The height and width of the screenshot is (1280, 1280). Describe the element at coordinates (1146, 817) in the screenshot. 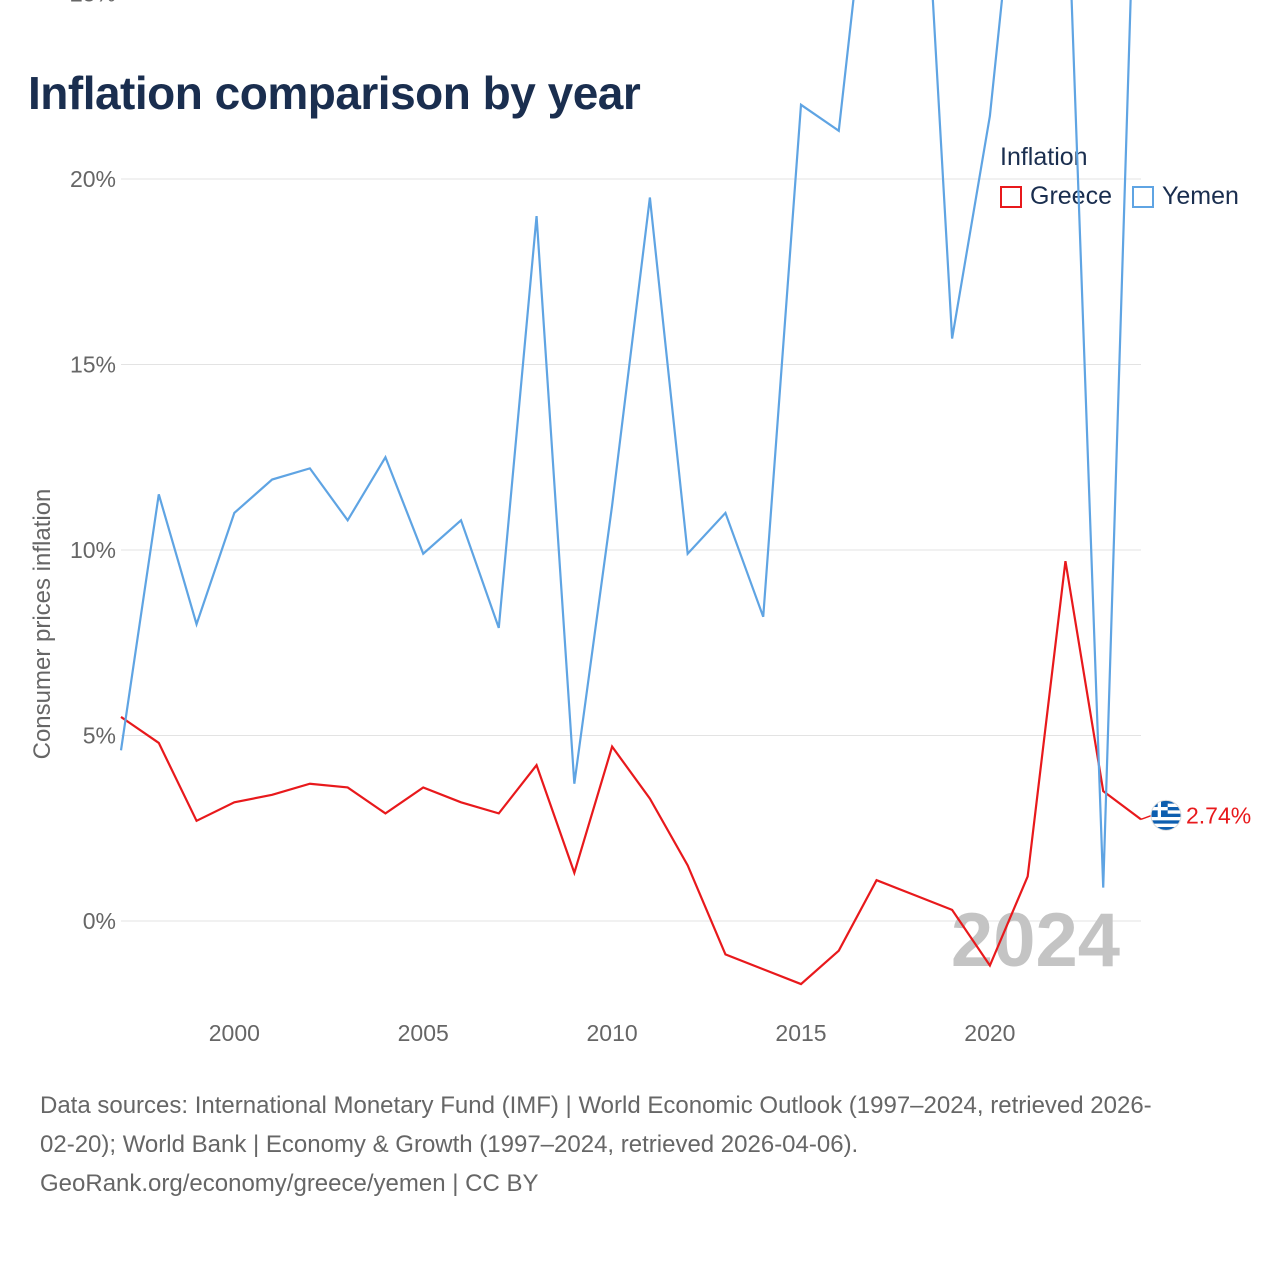

I see `end-connector-greece` at that location.